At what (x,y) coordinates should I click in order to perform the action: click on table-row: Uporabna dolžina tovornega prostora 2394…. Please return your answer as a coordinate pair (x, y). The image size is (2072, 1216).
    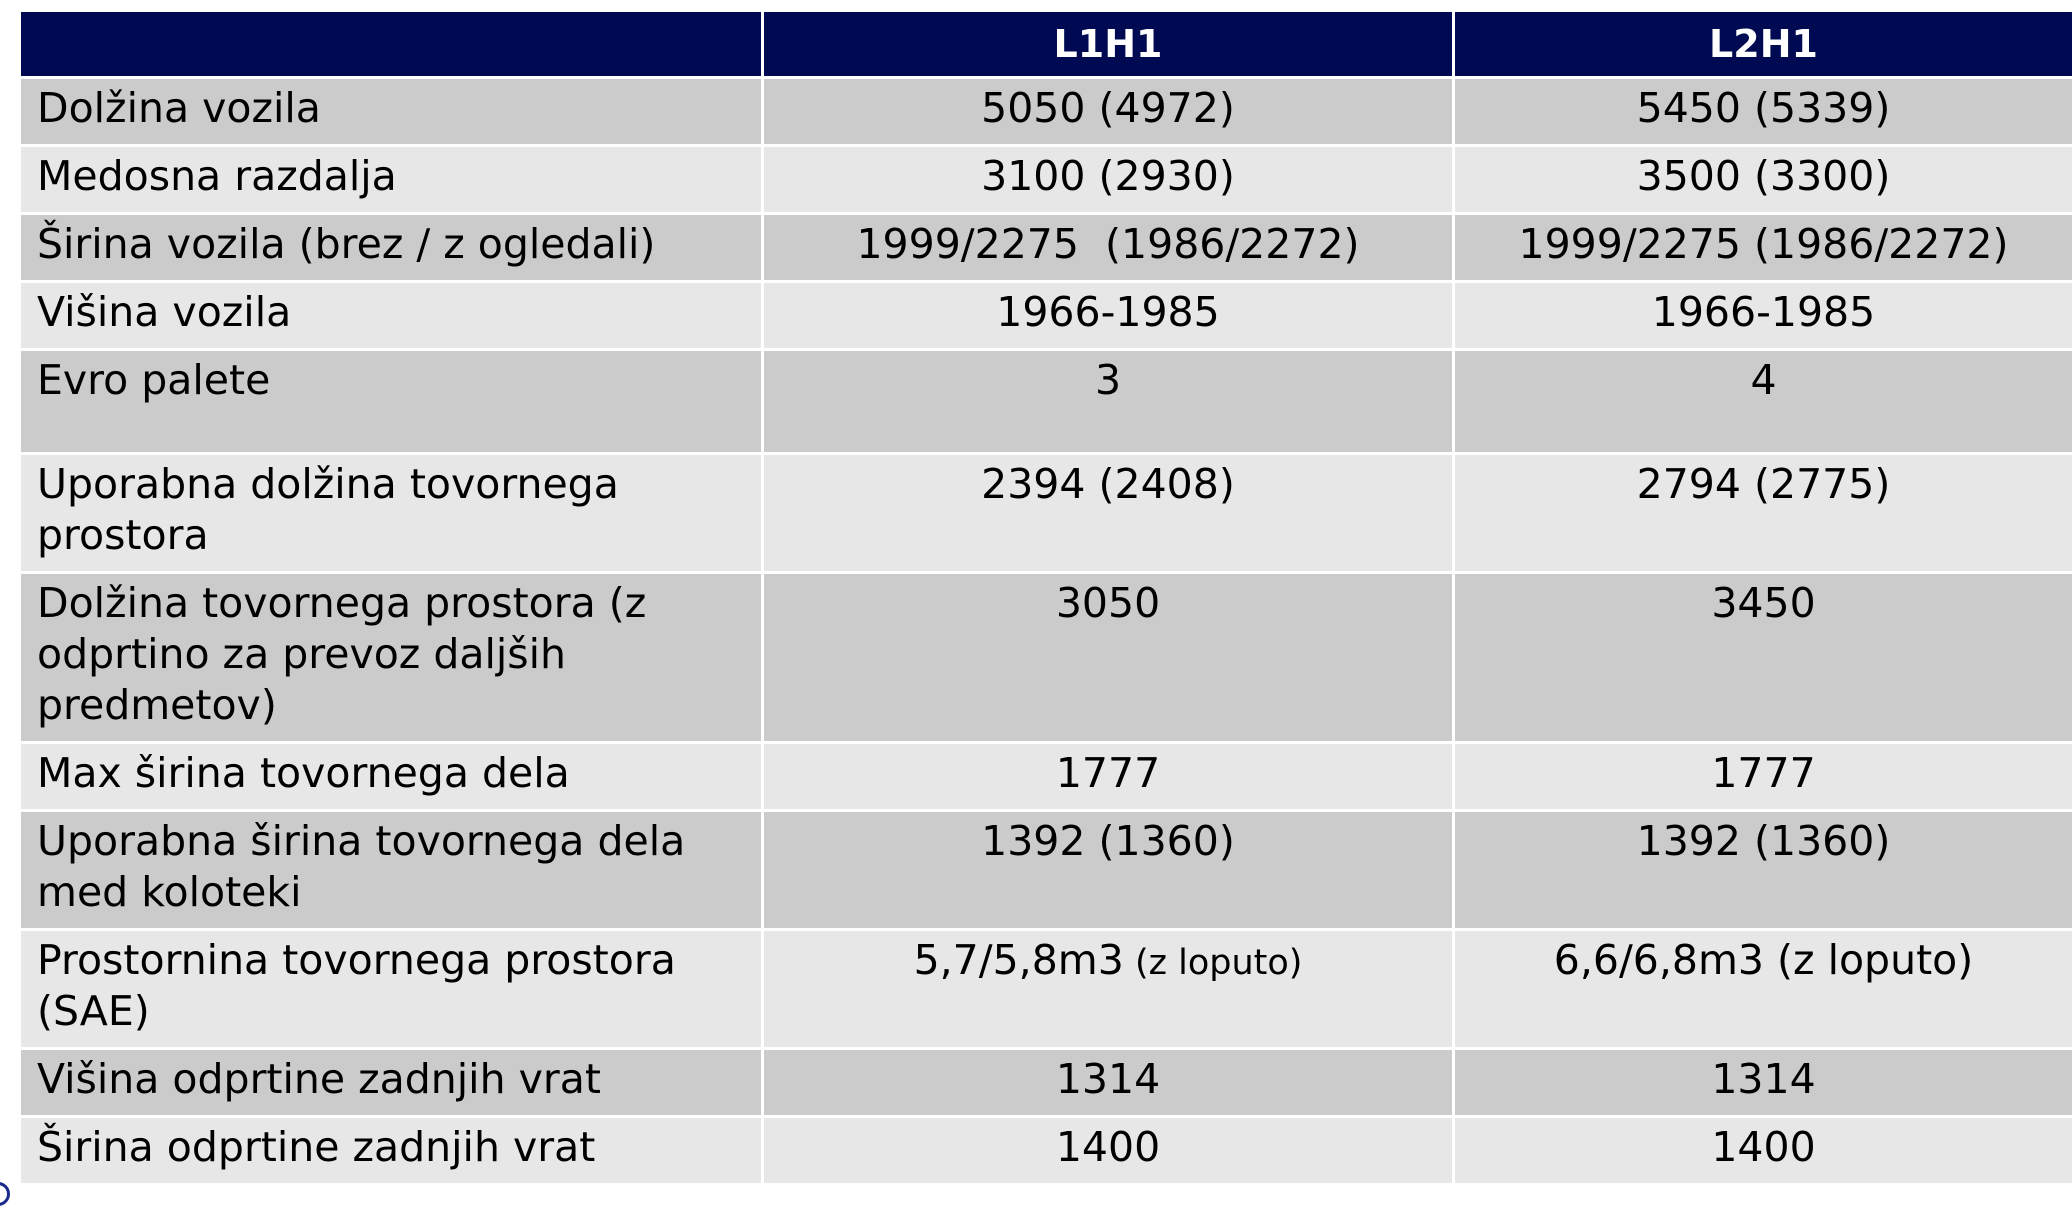
    Looking at the image, I should click on (1046, 514).